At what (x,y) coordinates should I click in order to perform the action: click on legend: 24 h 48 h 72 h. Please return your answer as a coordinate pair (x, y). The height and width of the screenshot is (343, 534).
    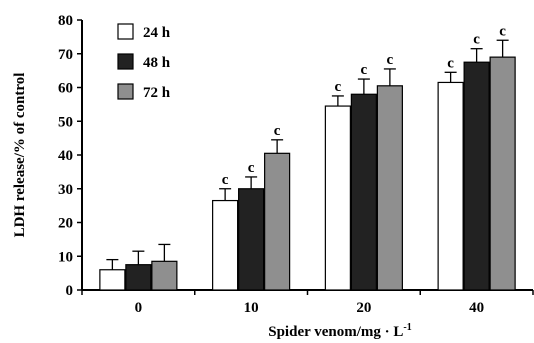
    Looking at the image, I should click on (144, 62).